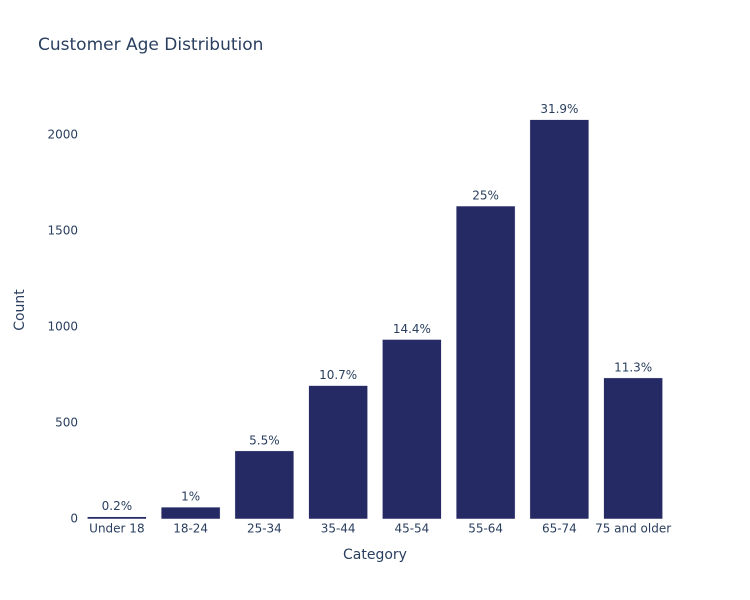 The height and width of the screenshot is (600, 750). Describe the element at coordinates (412, 329) in the screenshot. I see `data-label: 14.4%` at that location.